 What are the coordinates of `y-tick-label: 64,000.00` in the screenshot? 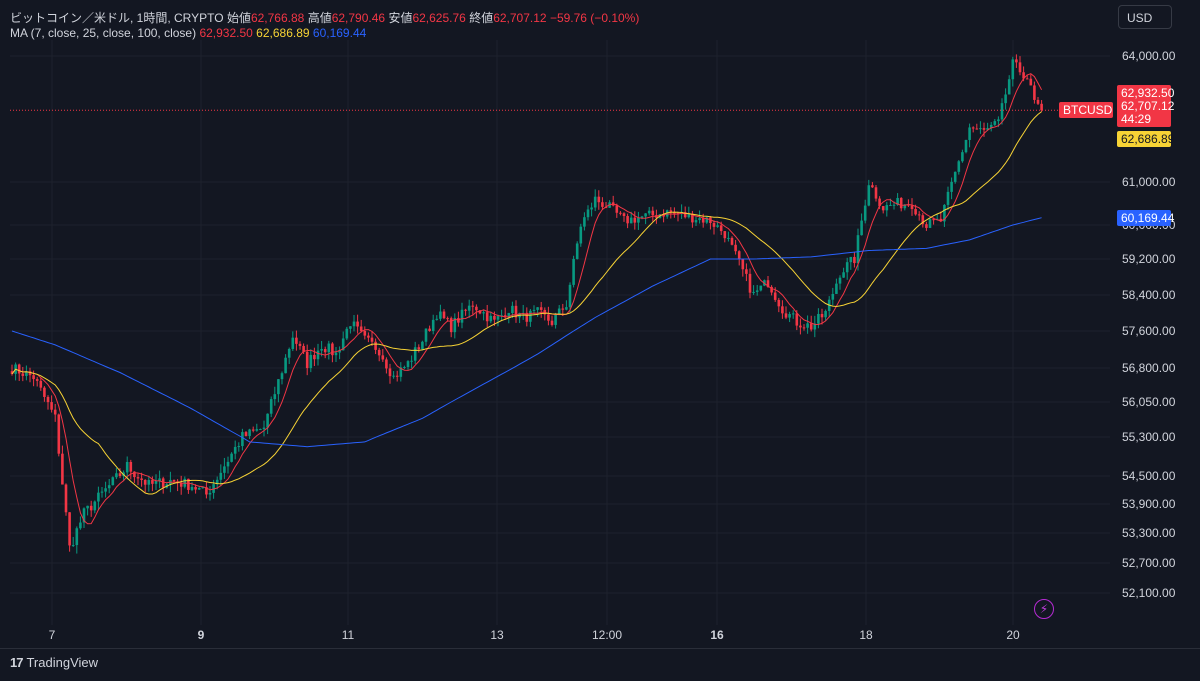 It's located at (1149, 56).